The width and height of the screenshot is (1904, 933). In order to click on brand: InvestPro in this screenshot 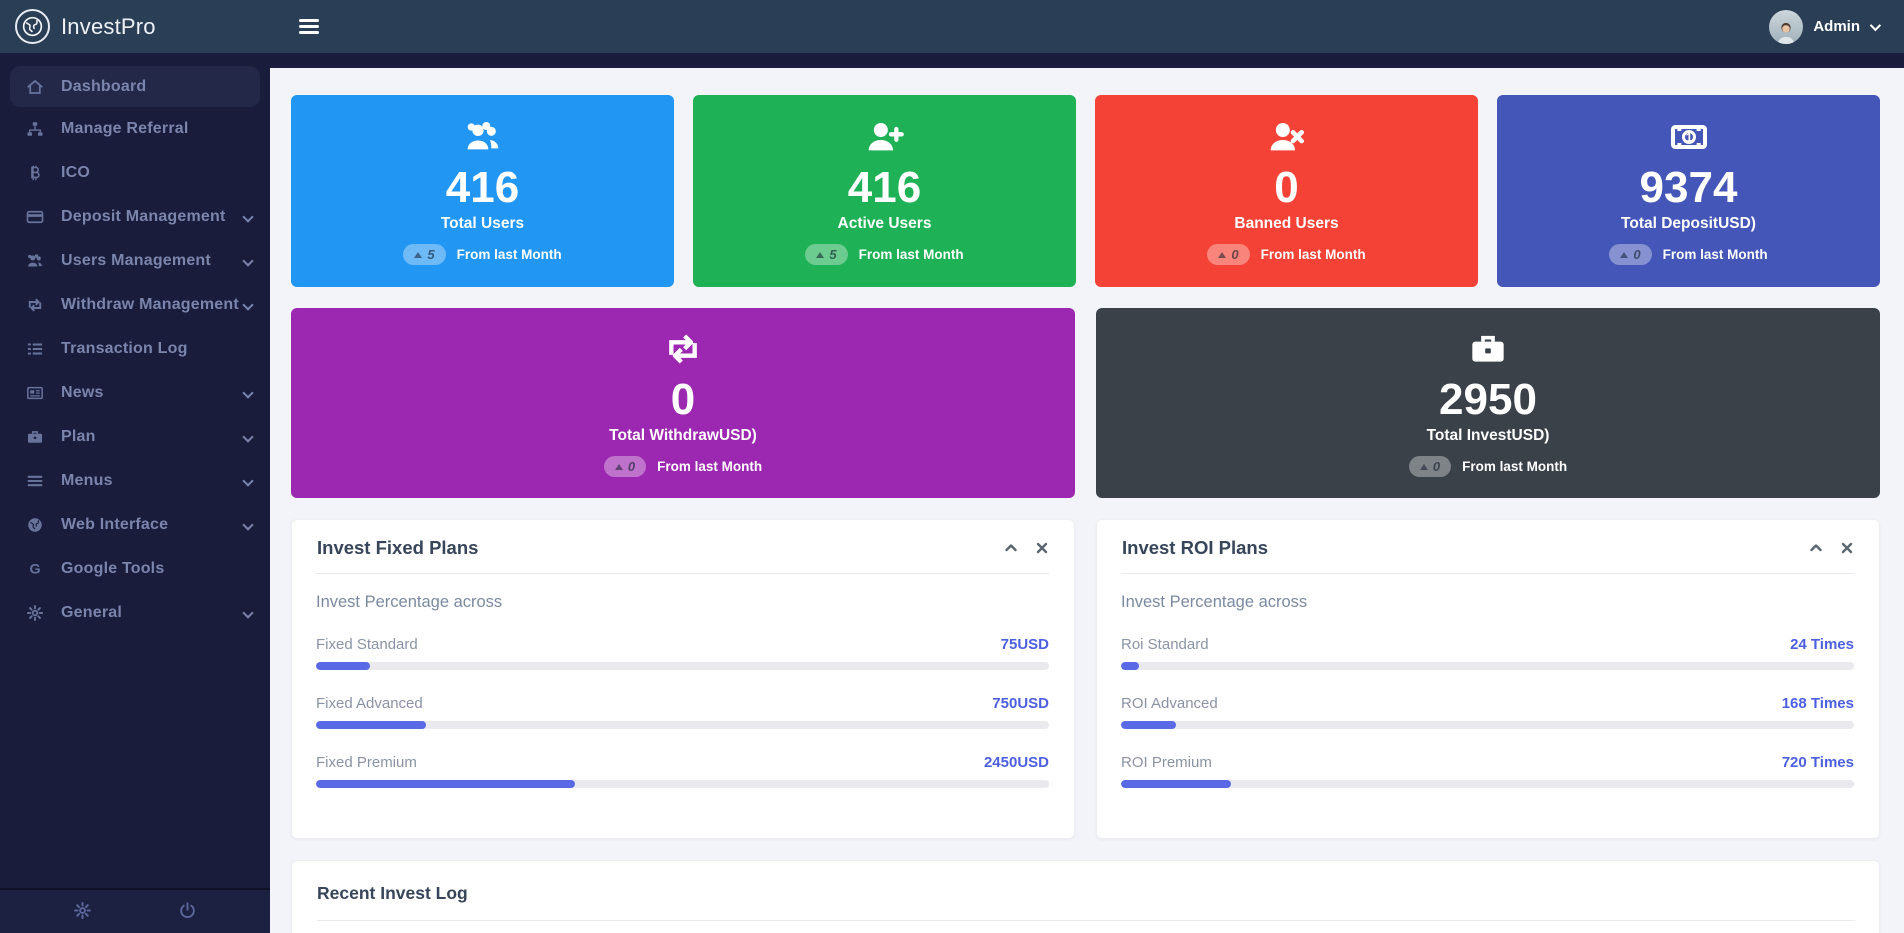, I will do `click(135, 26)`.